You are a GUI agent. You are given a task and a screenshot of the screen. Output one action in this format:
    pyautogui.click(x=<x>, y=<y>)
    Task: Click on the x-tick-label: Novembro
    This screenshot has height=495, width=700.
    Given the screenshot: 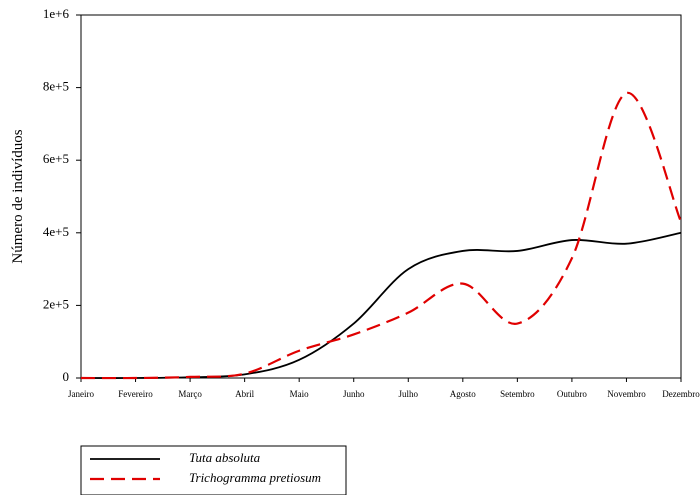 What is the action you would take?
    pyautogui.click(x=626, y=394)
    